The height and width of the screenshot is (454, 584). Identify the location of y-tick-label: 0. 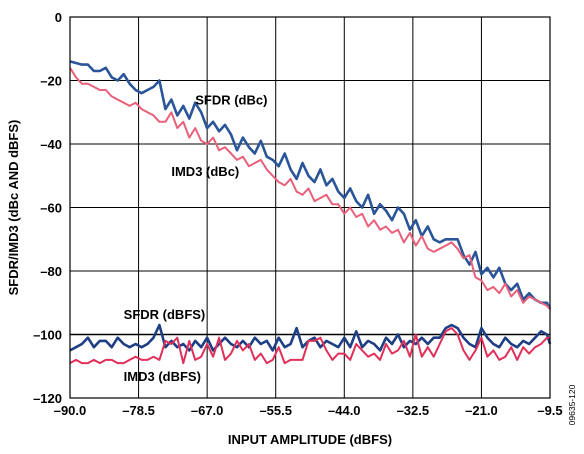
(58, 17).